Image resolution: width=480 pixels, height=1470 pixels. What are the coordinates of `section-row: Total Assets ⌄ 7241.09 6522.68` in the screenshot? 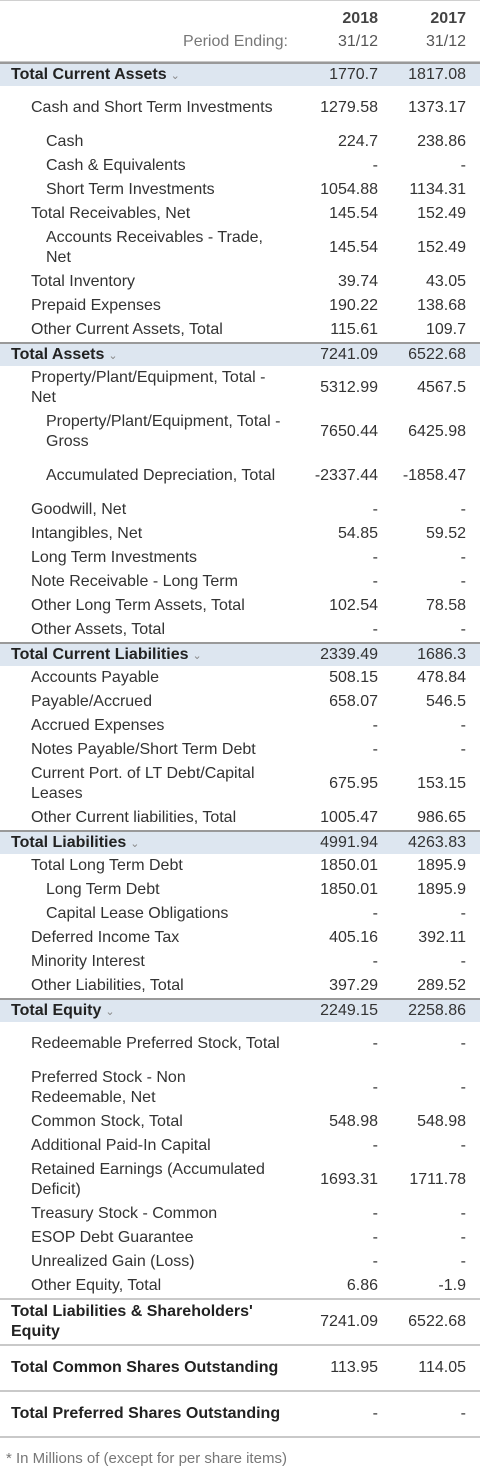 It's located at (240, 354).